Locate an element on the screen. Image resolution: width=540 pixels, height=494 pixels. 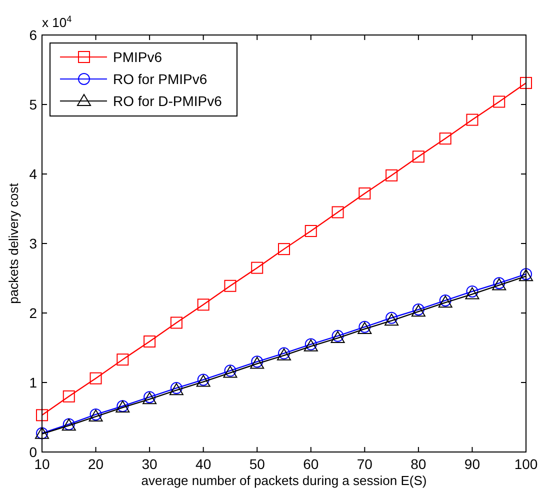
x-tick-label: 20 is located at coordinates (96, 464).